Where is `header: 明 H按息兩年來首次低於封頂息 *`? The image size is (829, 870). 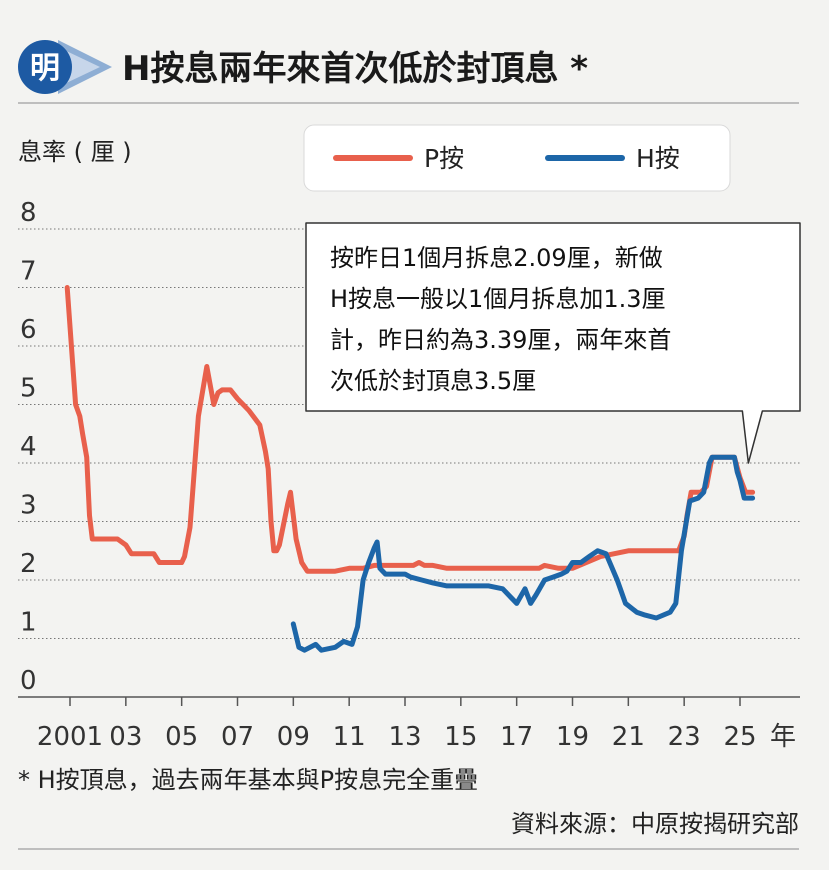 header: 明 H按息兩年來首次低於封頂息 * is located at coordinates (408, 72).